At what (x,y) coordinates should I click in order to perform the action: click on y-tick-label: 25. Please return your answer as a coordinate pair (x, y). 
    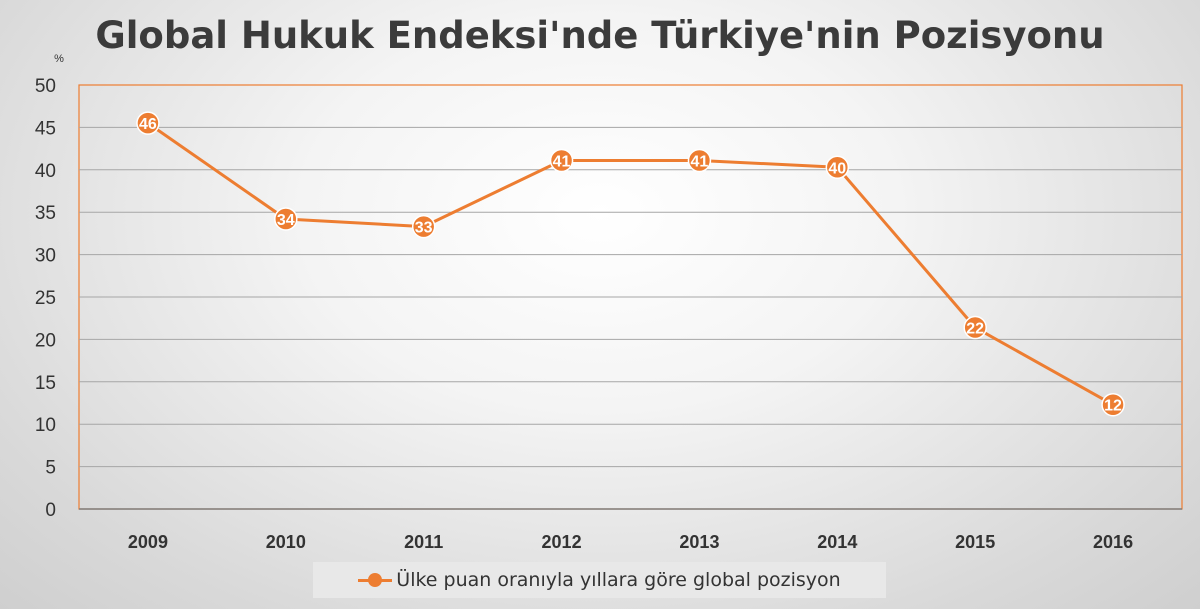
    Looking at the image, I should click on (45, 298).